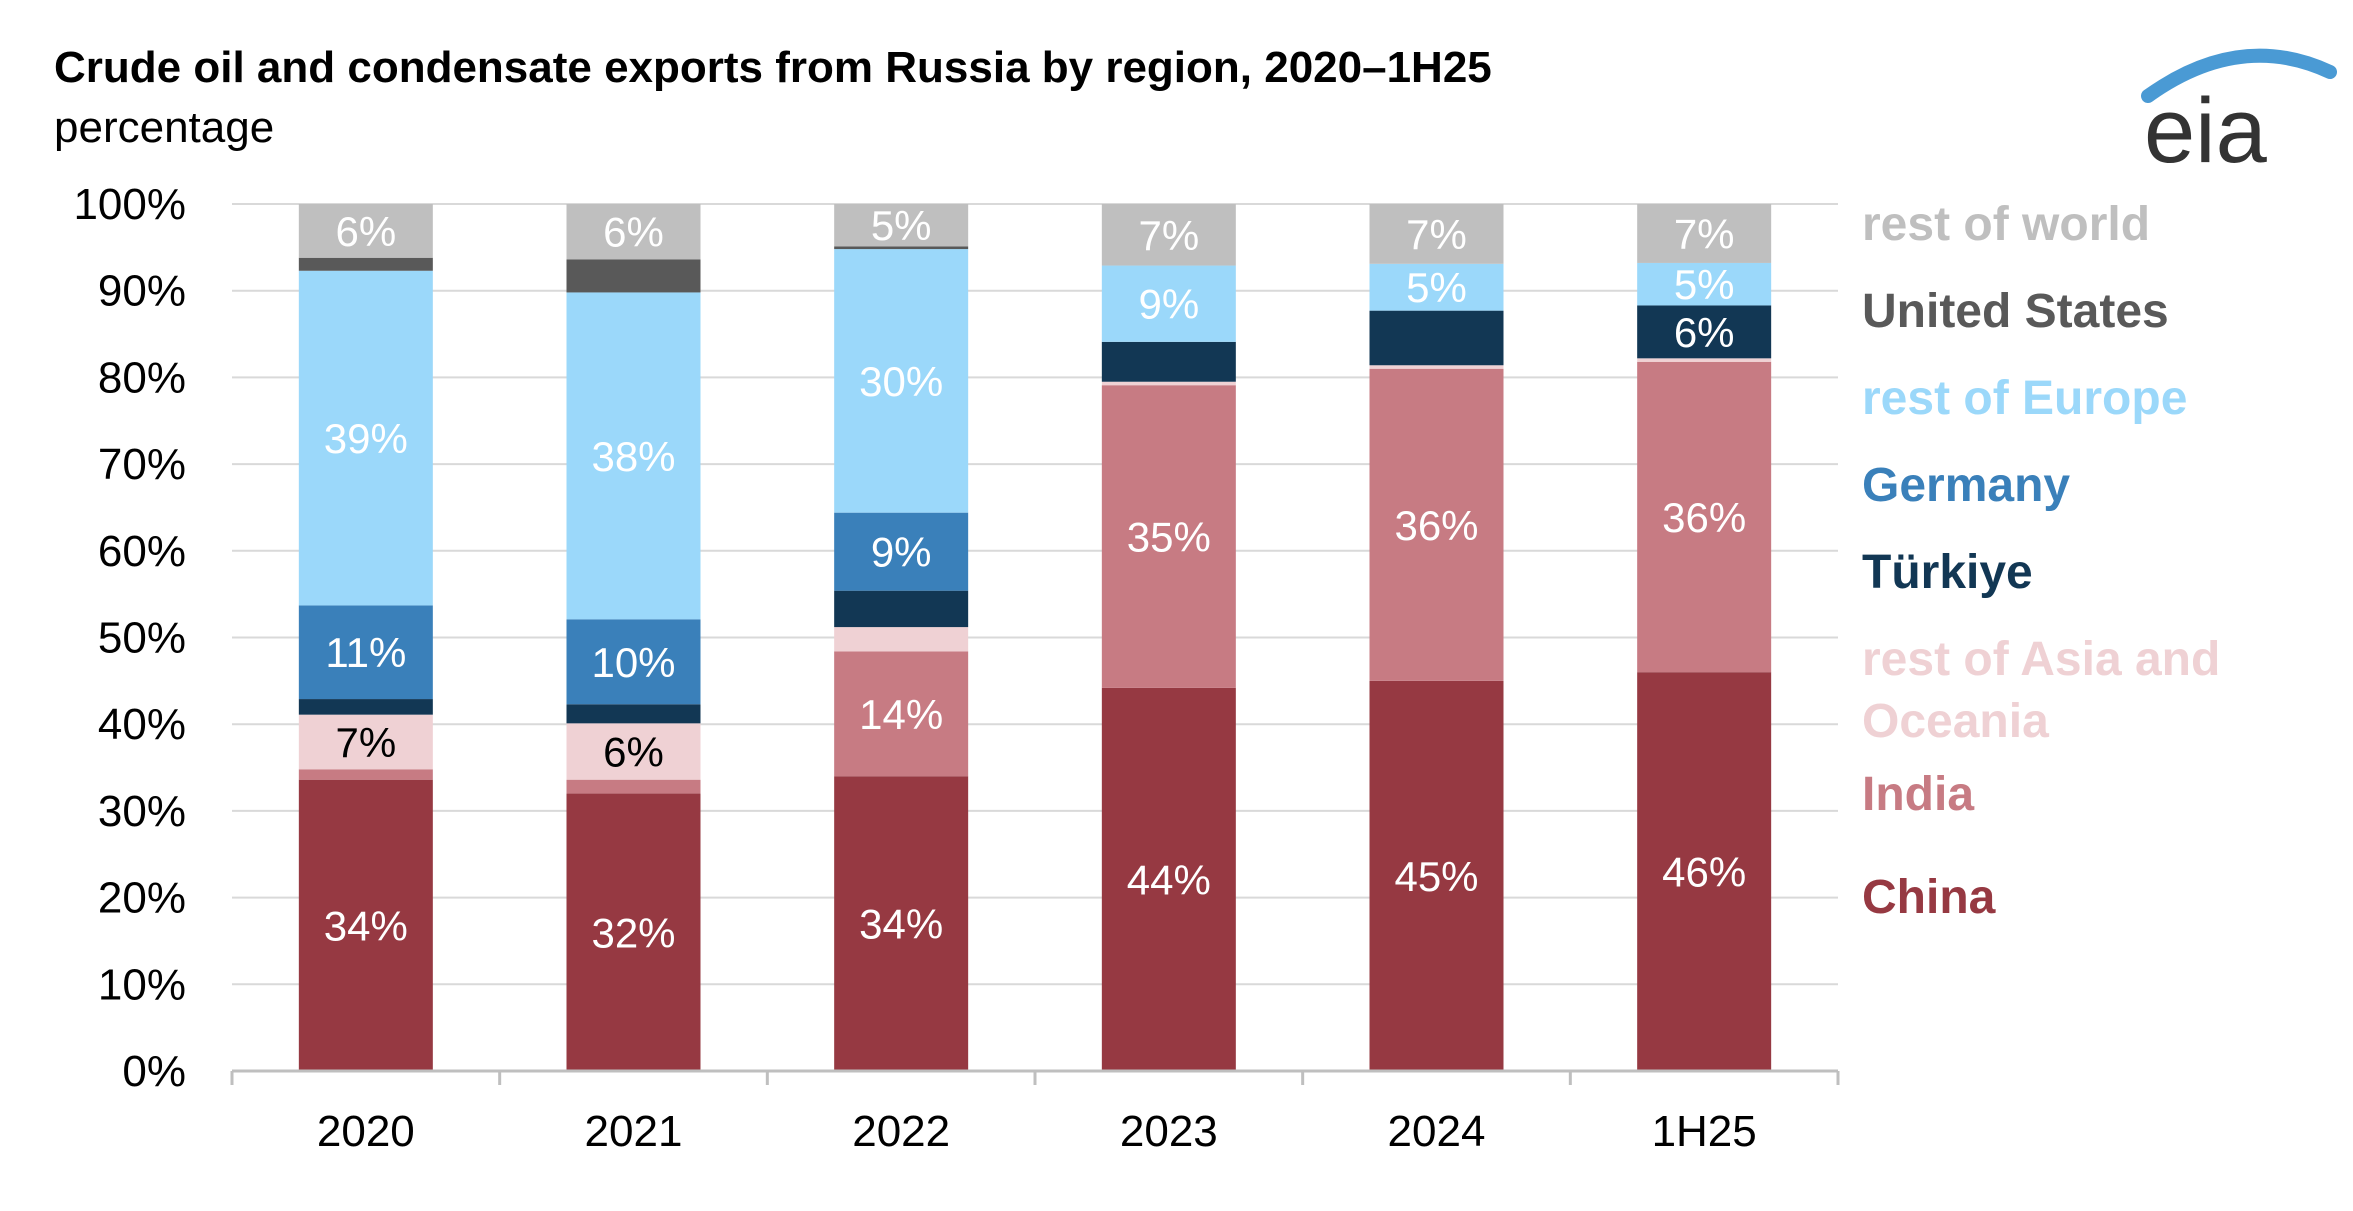  I want to click on data-label: 35%, so click(1169, 536).